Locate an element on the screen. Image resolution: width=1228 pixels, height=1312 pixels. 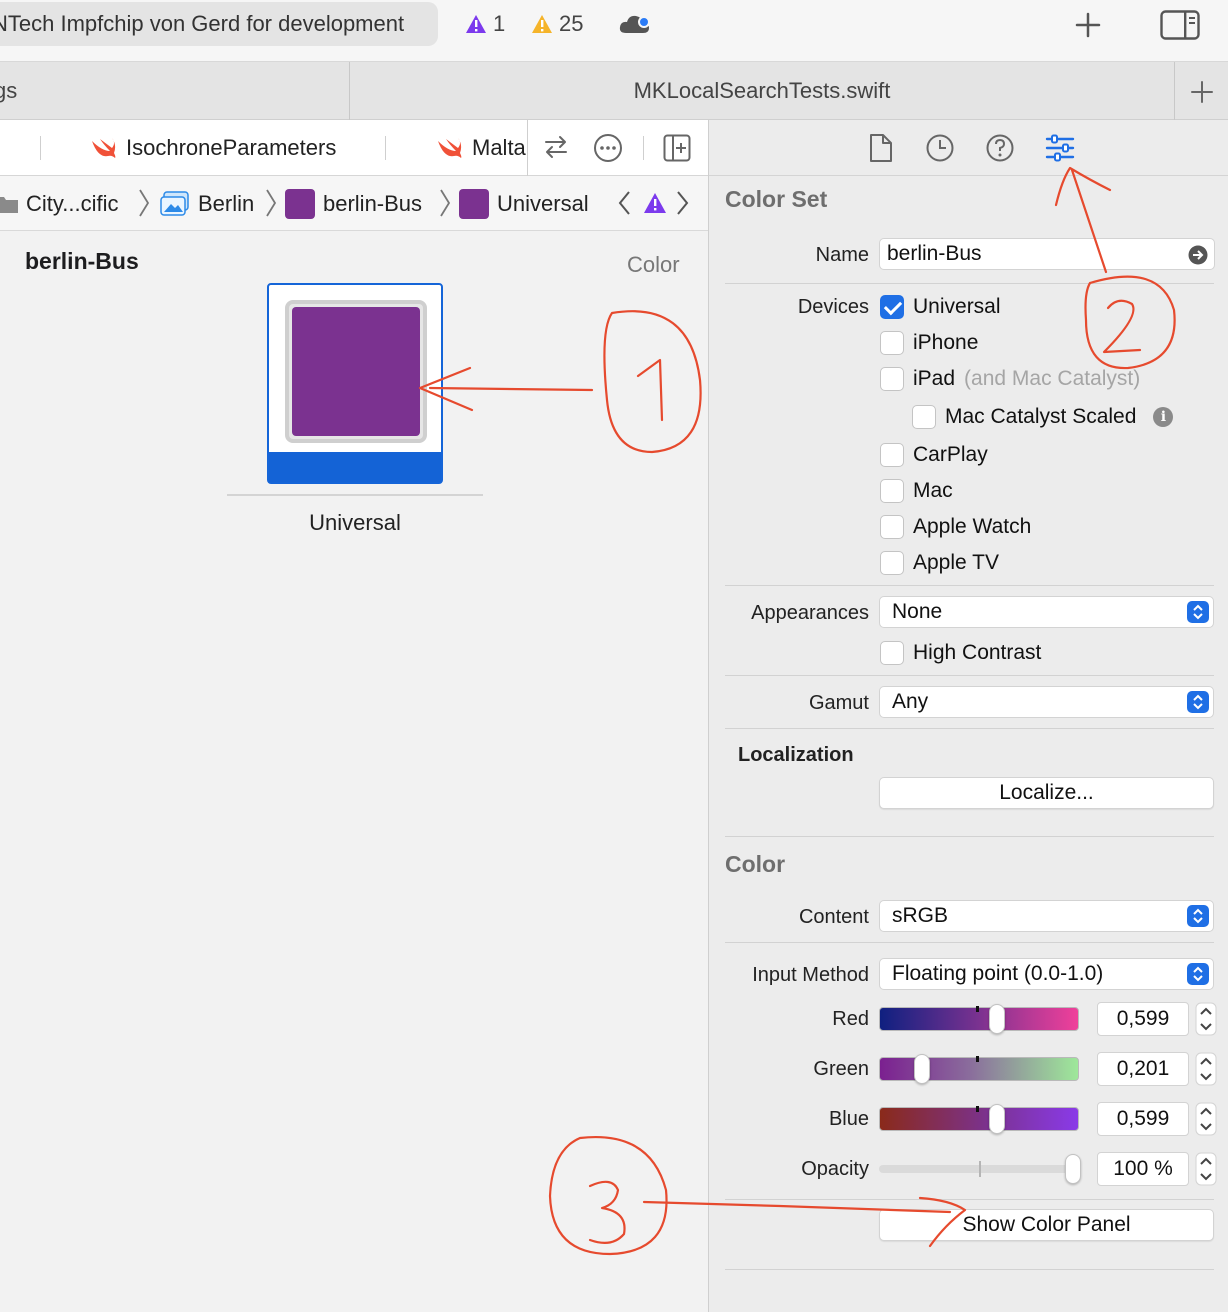
scheme-selector: NTech Impfchip von Gerd for development is located at coordinates (219, 24).